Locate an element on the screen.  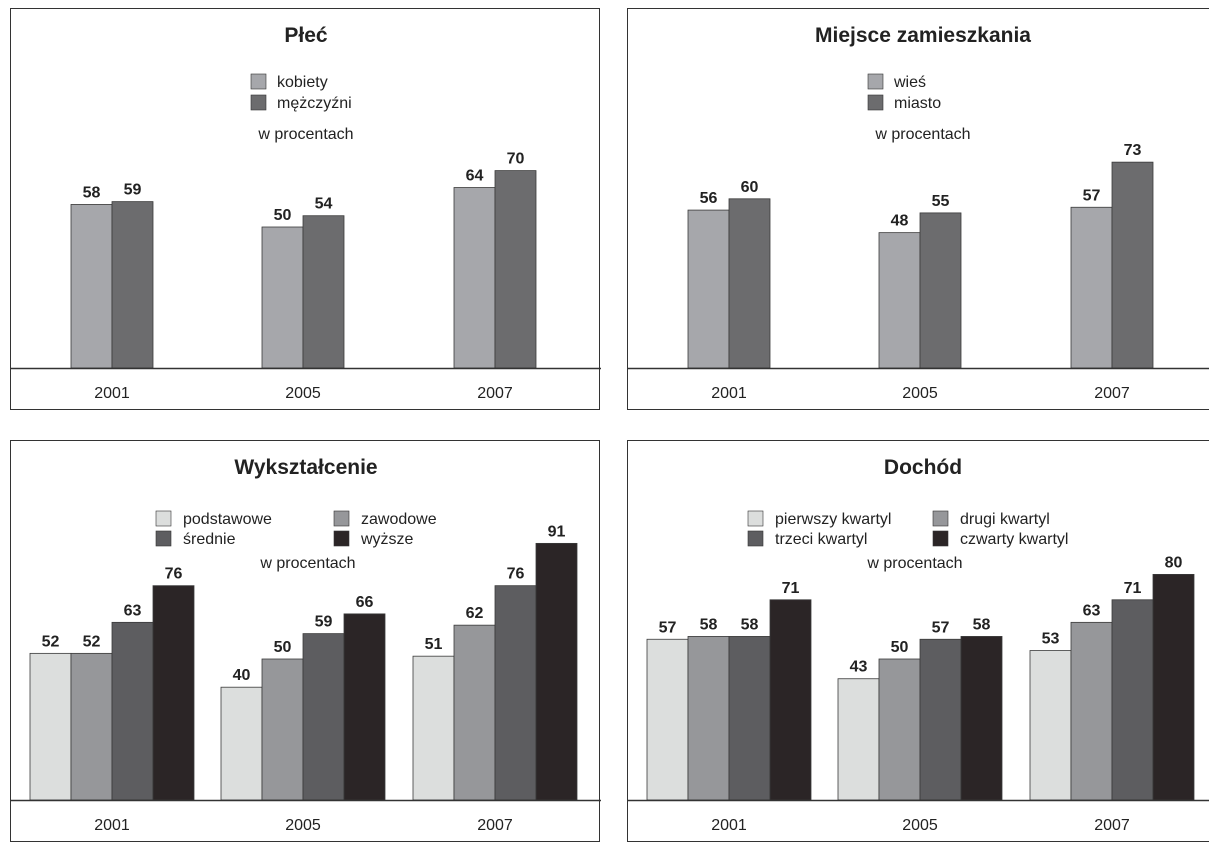
legend-swatch-podstawowe is located at coordinates (163, 518).